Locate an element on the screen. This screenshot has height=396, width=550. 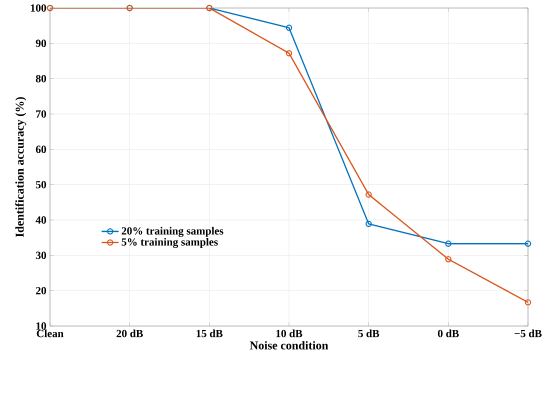
x-tick-label: Clean is located at coordinates (50, 334).